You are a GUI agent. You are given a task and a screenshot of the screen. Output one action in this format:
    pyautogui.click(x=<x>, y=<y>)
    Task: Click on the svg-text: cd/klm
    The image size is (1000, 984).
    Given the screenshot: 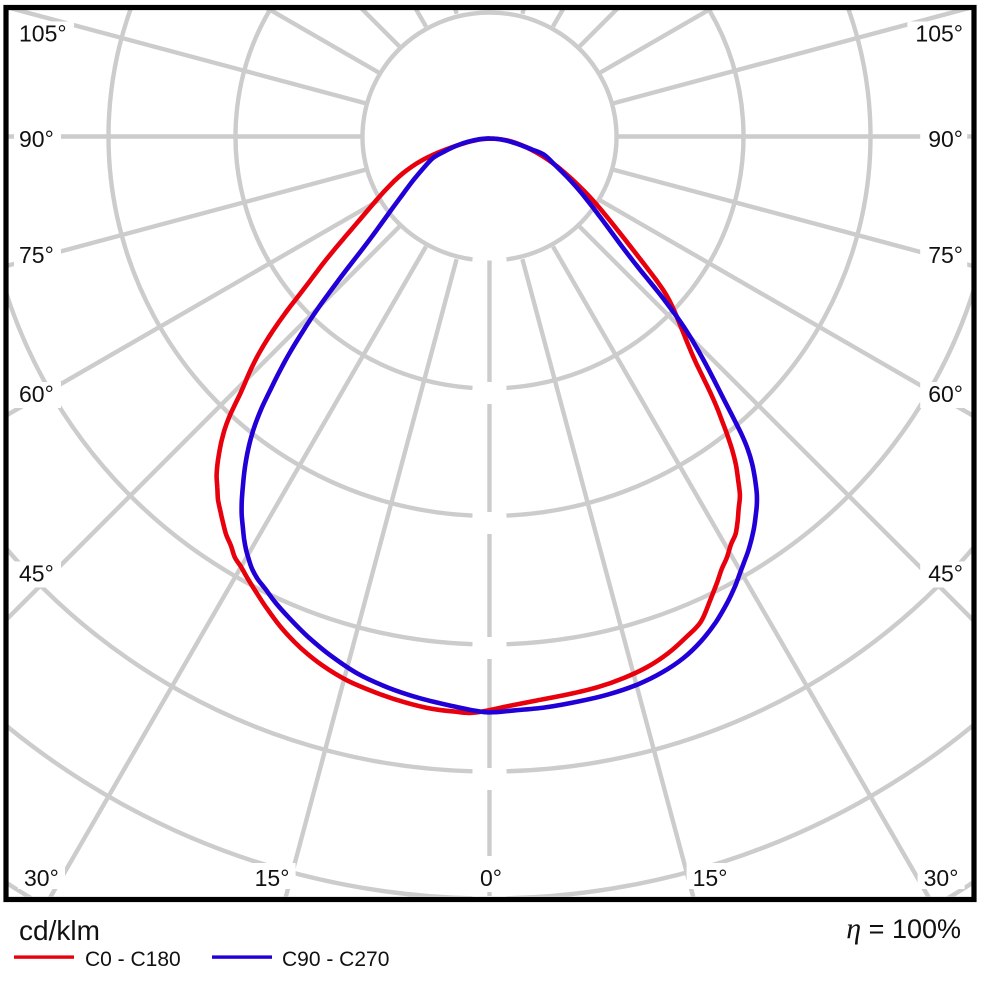 What is the action you would take?
    pyautogui.click(x=59, y=930)
    